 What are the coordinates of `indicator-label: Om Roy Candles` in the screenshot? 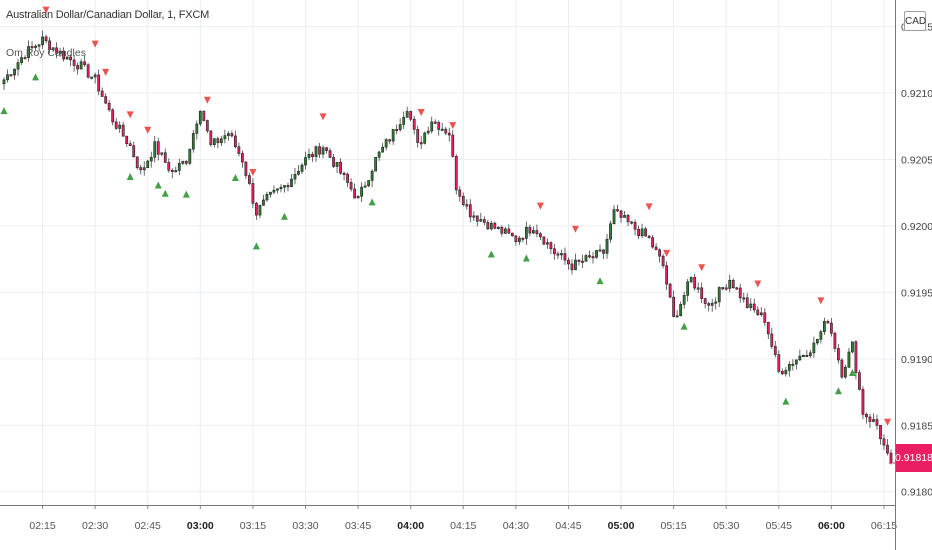 It's located at (46, 53).